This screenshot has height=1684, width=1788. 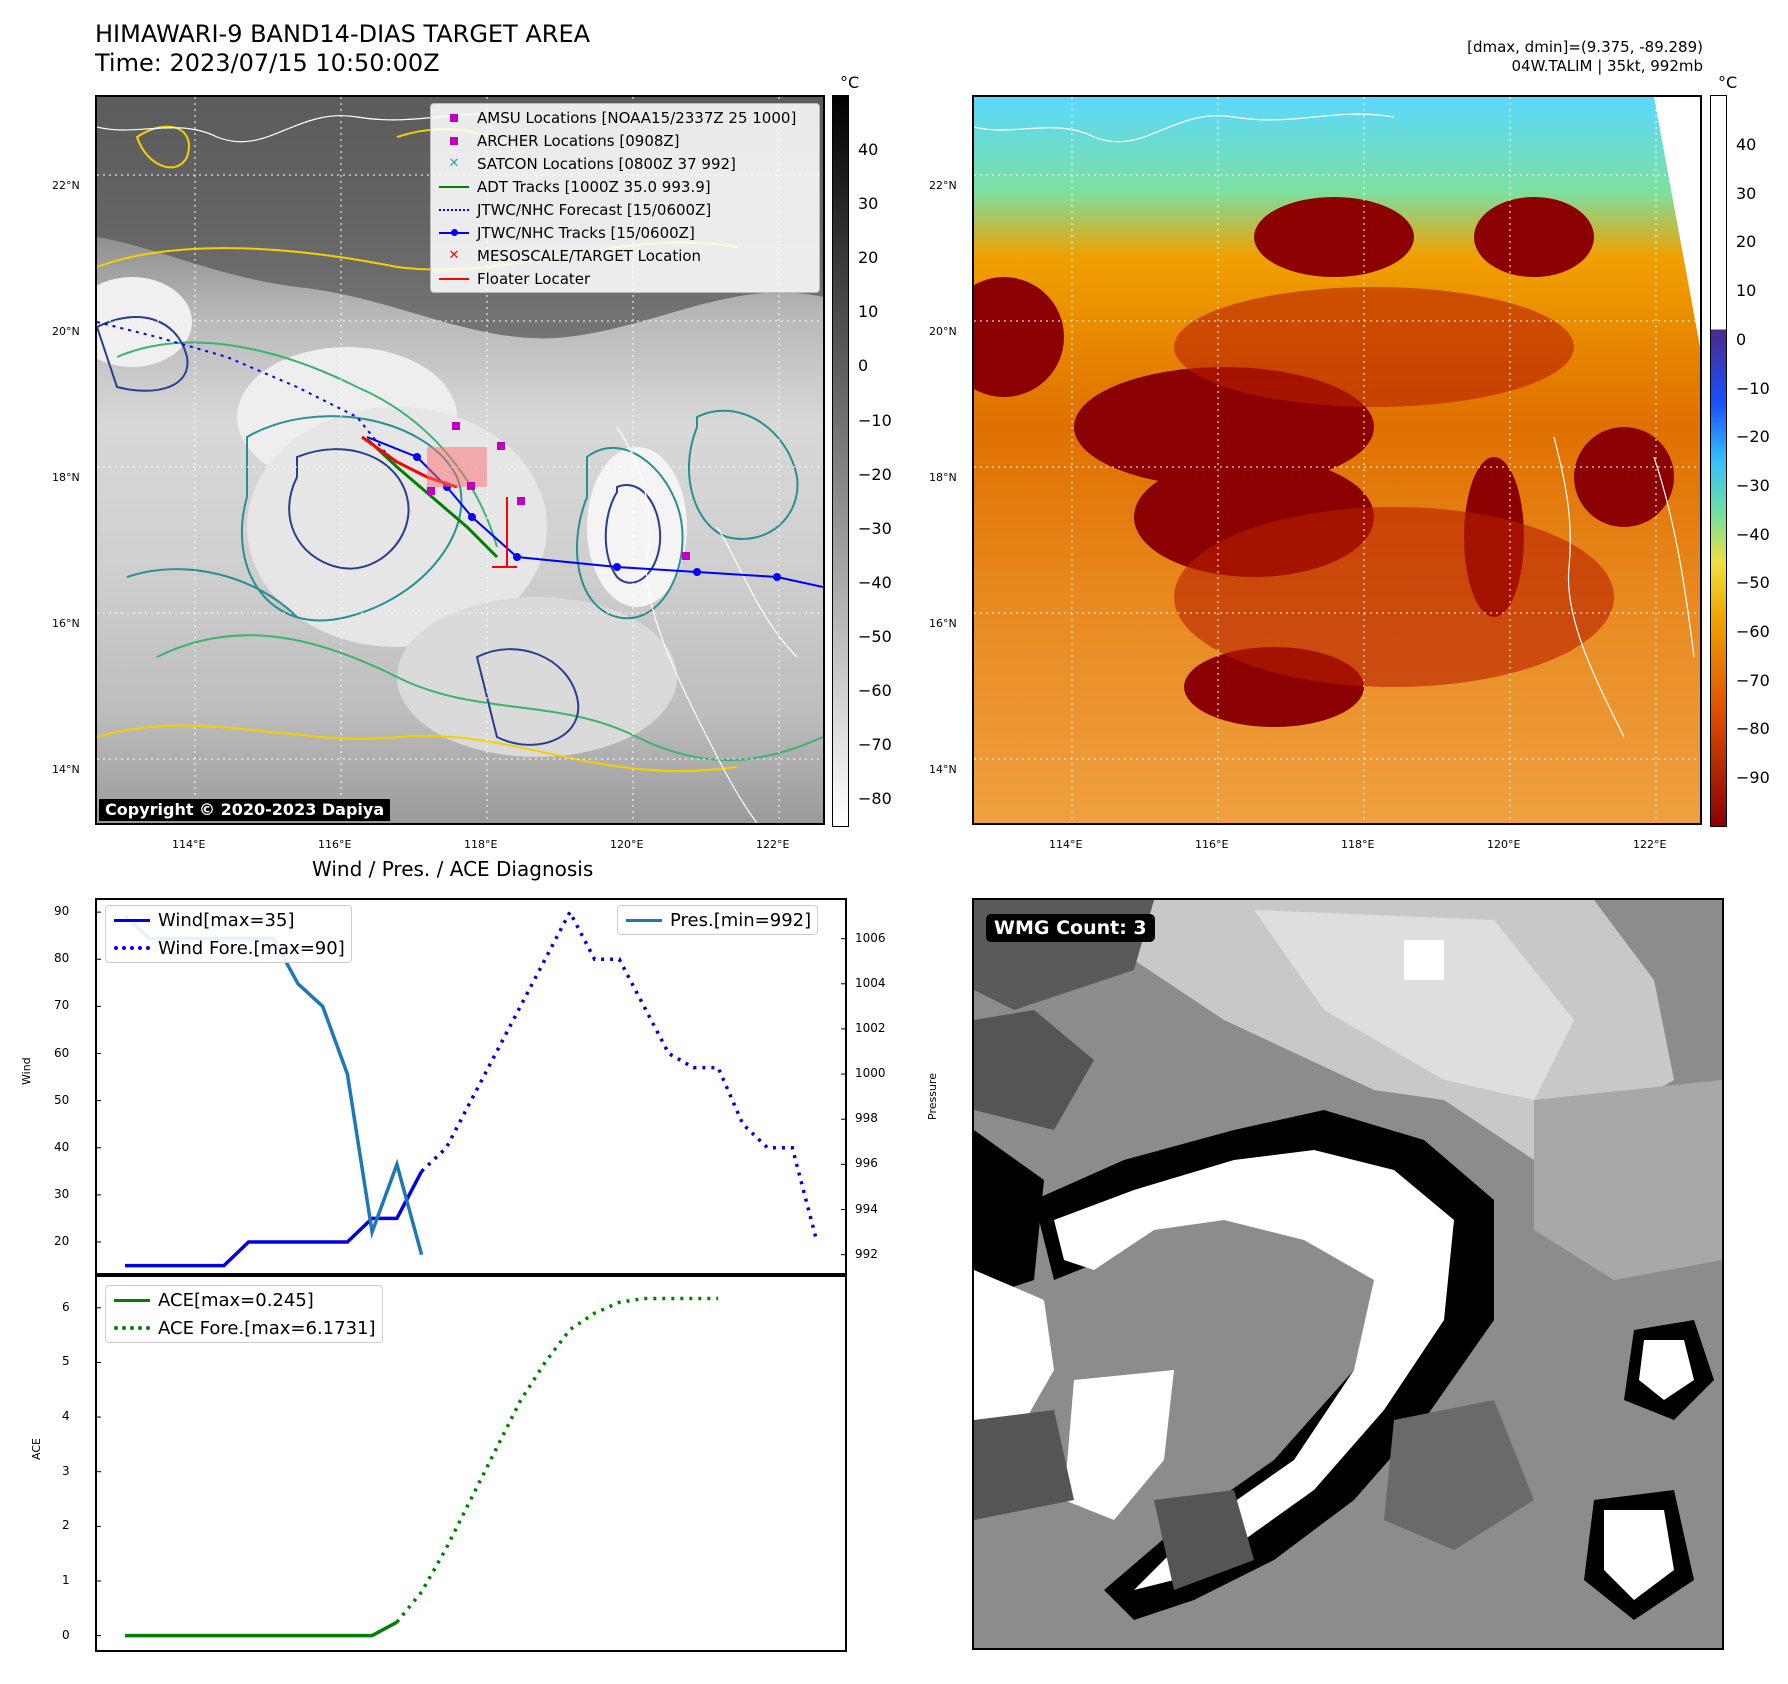 What do you see at coordinates (228, 920) in the screenshot?
I see `legend-item-wind: Wind[max=35]` at bounding box center [228, 920].